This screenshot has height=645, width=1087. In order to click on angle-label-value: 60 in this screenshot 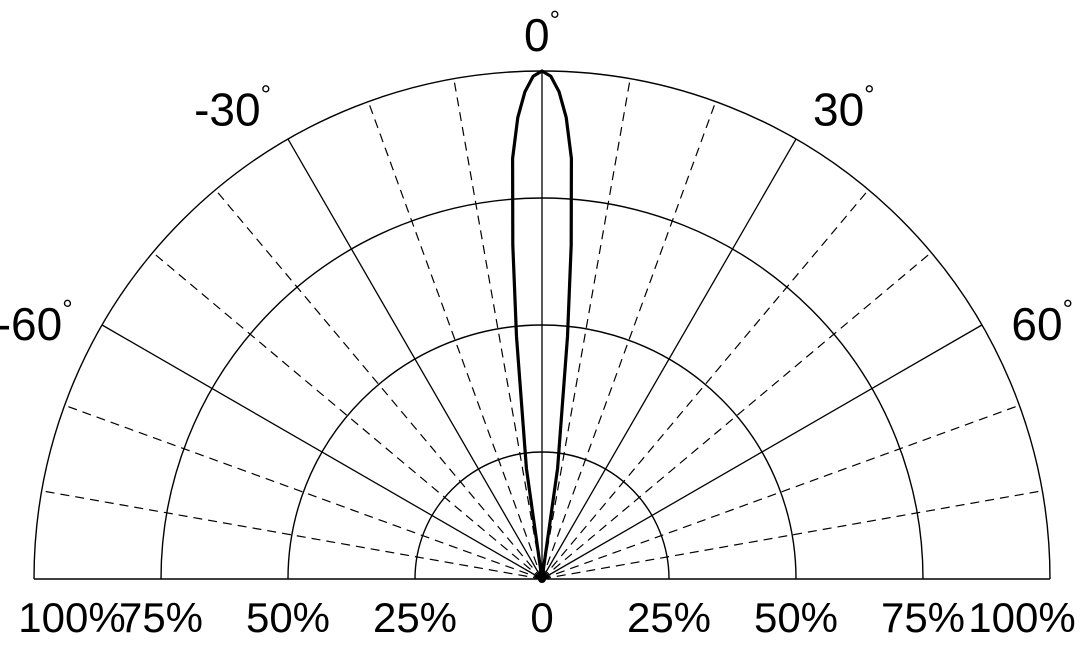, I will do `click(1036, 324)`.